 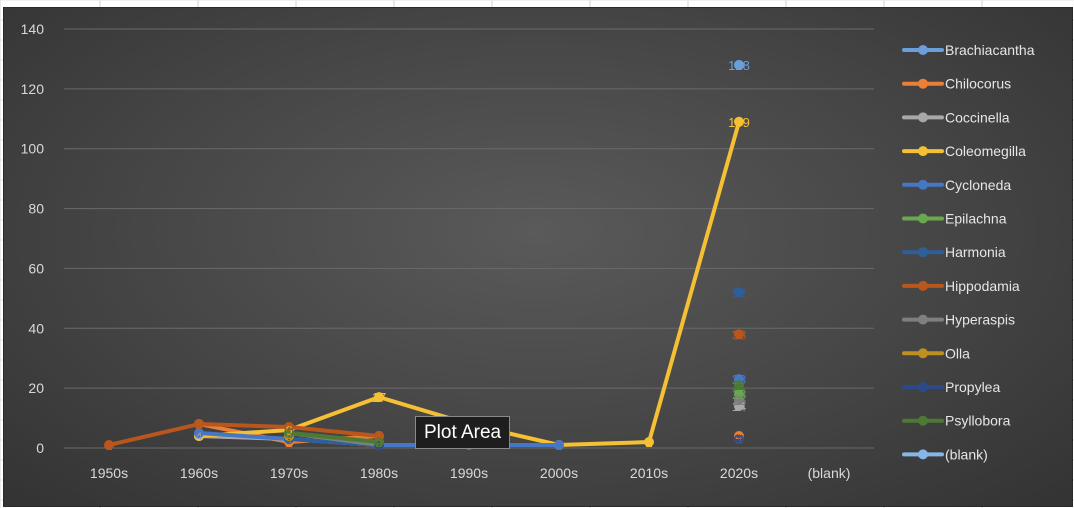 I want to click on x-tick-label: (blank), so click(x=829, y=473).